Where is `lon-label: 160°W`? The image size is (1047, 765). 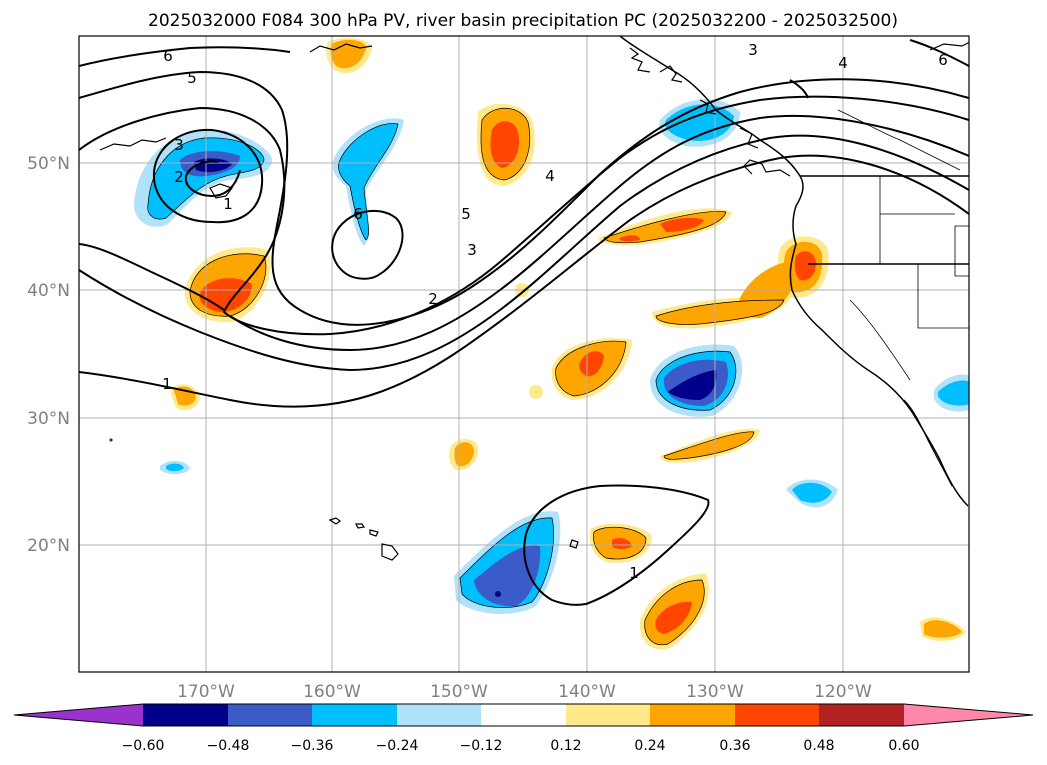 lon-label: 160°W is located at coordinates (332, 692).